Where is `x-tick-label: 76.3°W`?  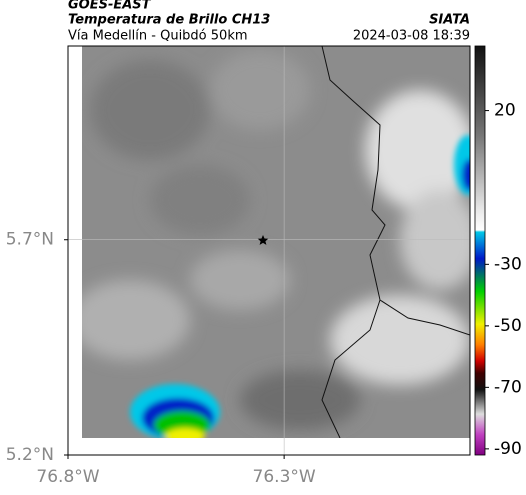 x-tick-label: 76.3°W is located at coordinates (284, 477).